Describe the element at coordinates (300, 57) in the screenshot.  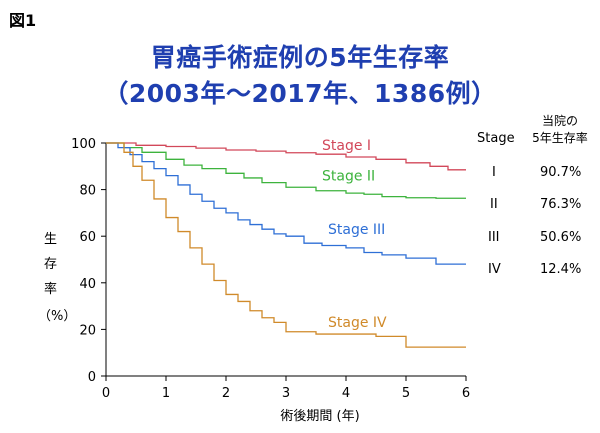
I see `chart-title: 胃癌手術症例の5年生存率` at that location.